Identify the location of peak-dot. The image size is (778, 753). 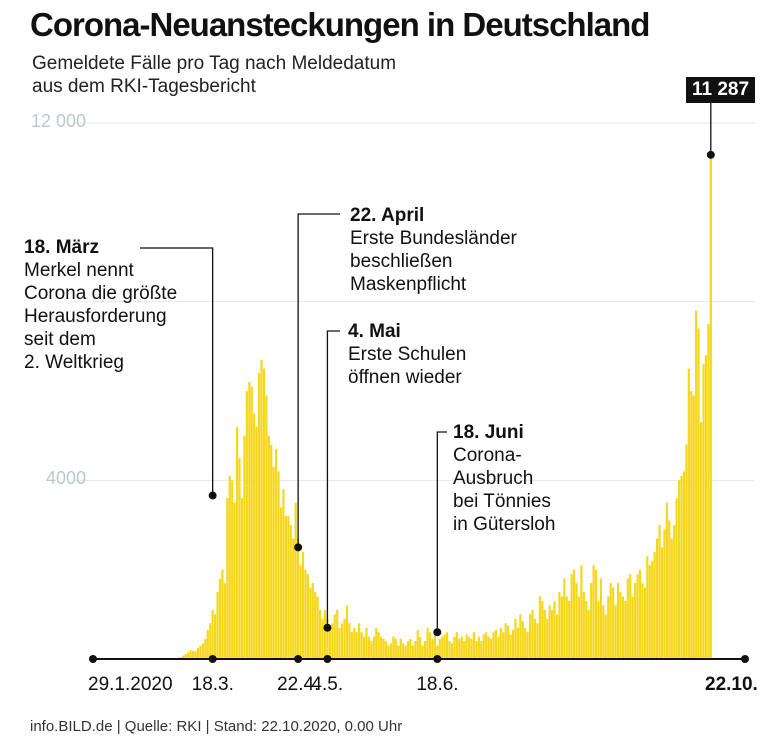
(710, 154).